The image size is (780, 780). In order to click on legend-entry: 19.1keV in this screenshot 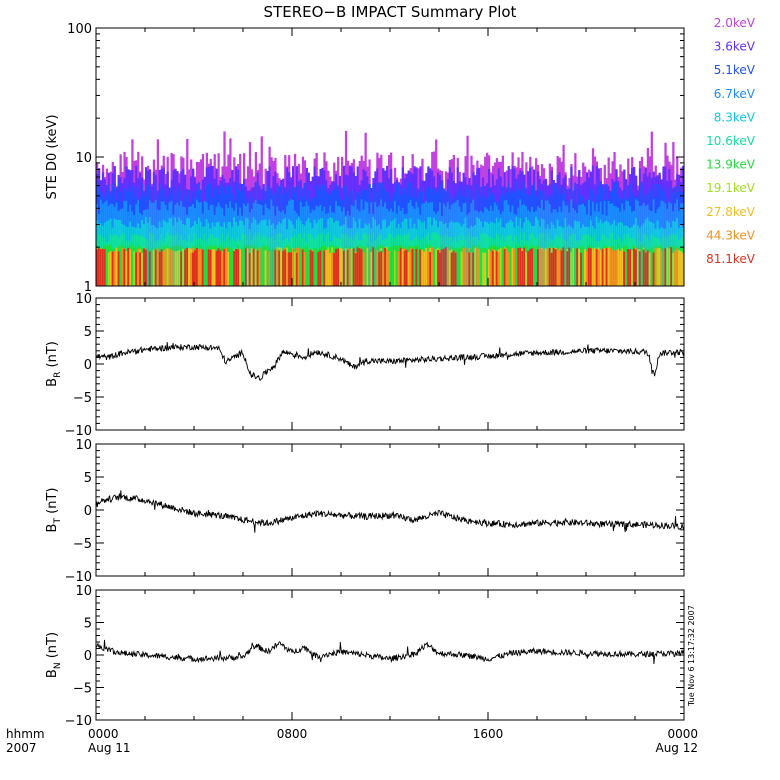, I will do `click(731, 188)`.